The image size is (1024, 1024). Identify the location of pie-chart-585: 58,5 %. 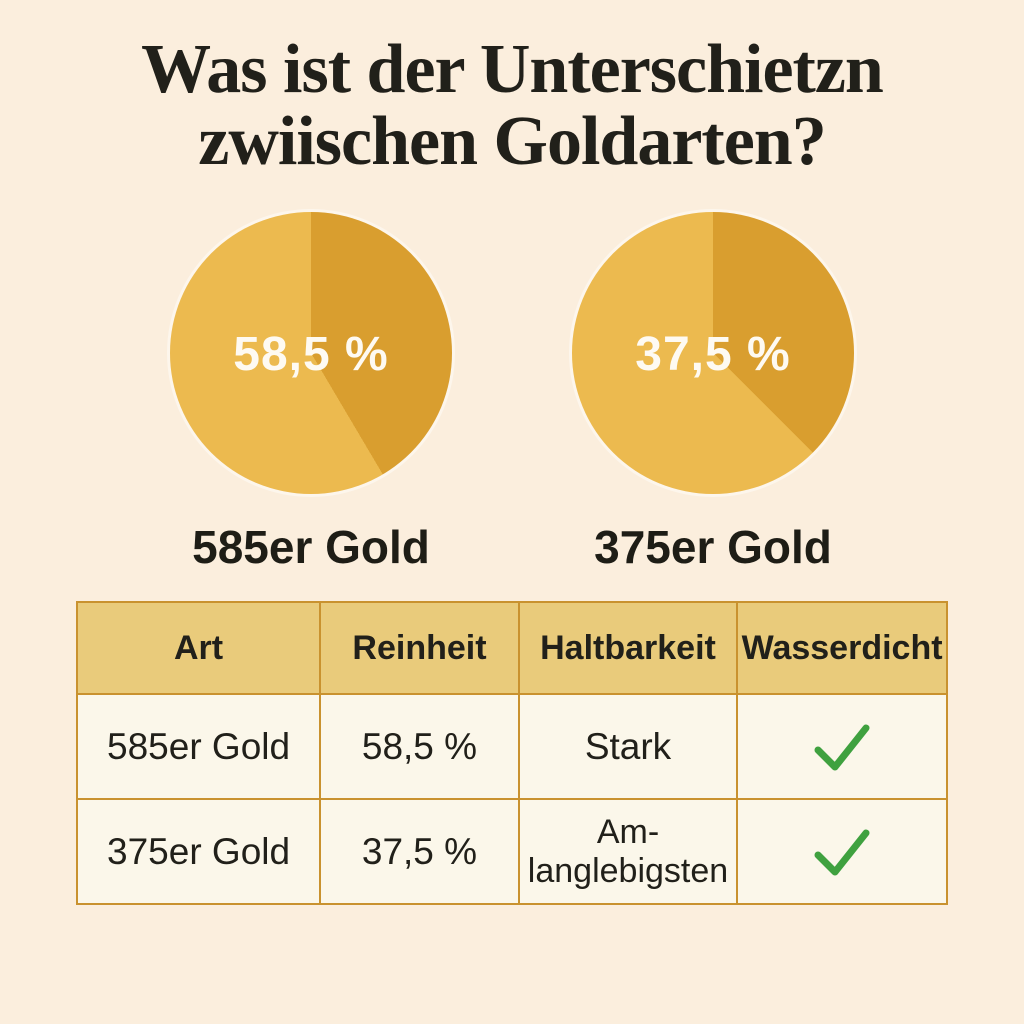
(311, 353).